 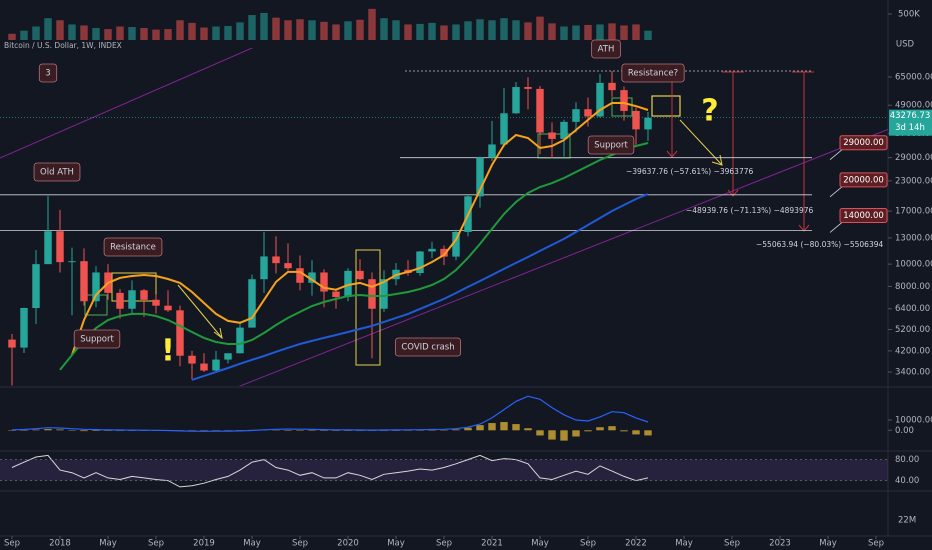 What do you see at coordinates (913, 181) in the screenshot?
I see `y-tick-label: 23000.00` at bounding box center [913, 181].